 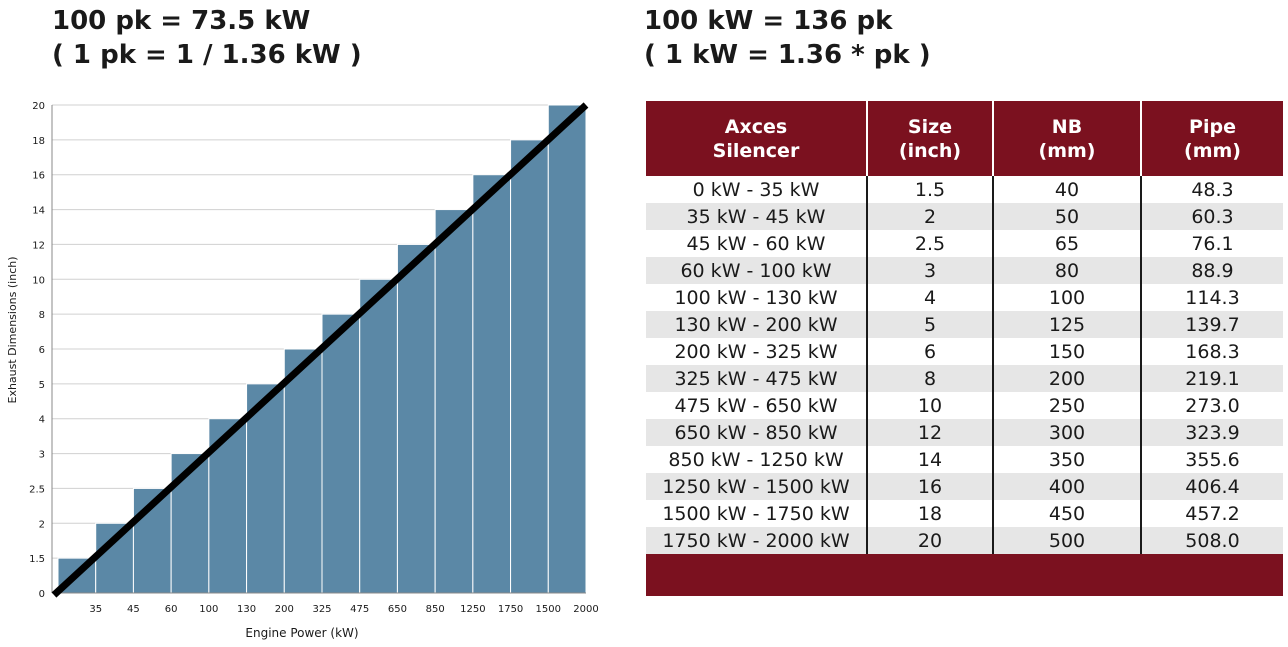 I want to click on chart-y-axis-title: Exhaust Dimensions (inch), so click(x=12, y=329).